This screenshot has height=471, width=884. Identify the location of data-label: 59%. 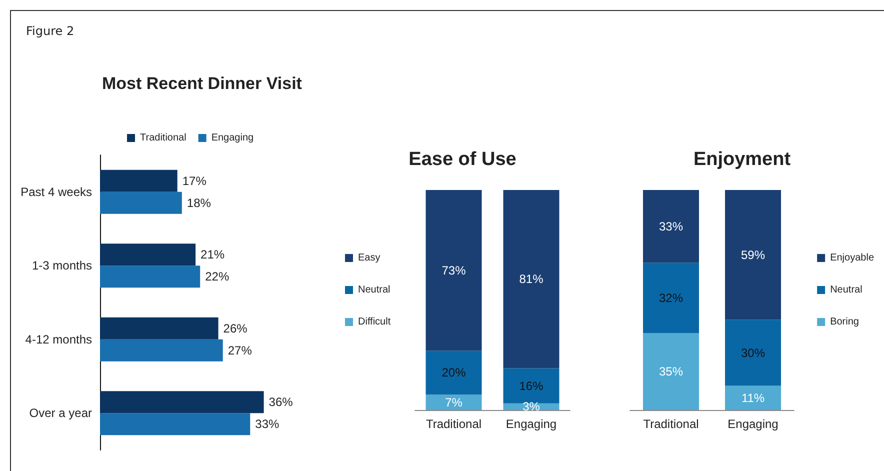
(753, 255).